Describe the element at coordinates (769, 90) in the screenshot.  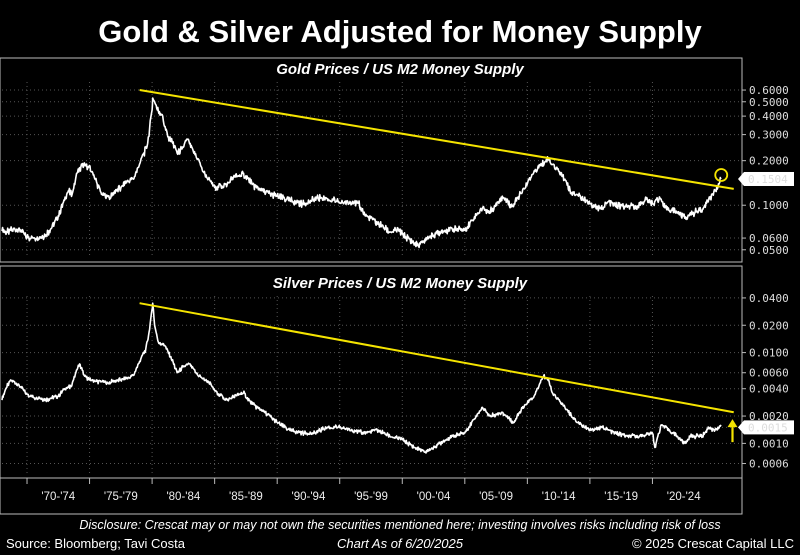
I see `gold-y-tick-label: 0.6000` at that location.